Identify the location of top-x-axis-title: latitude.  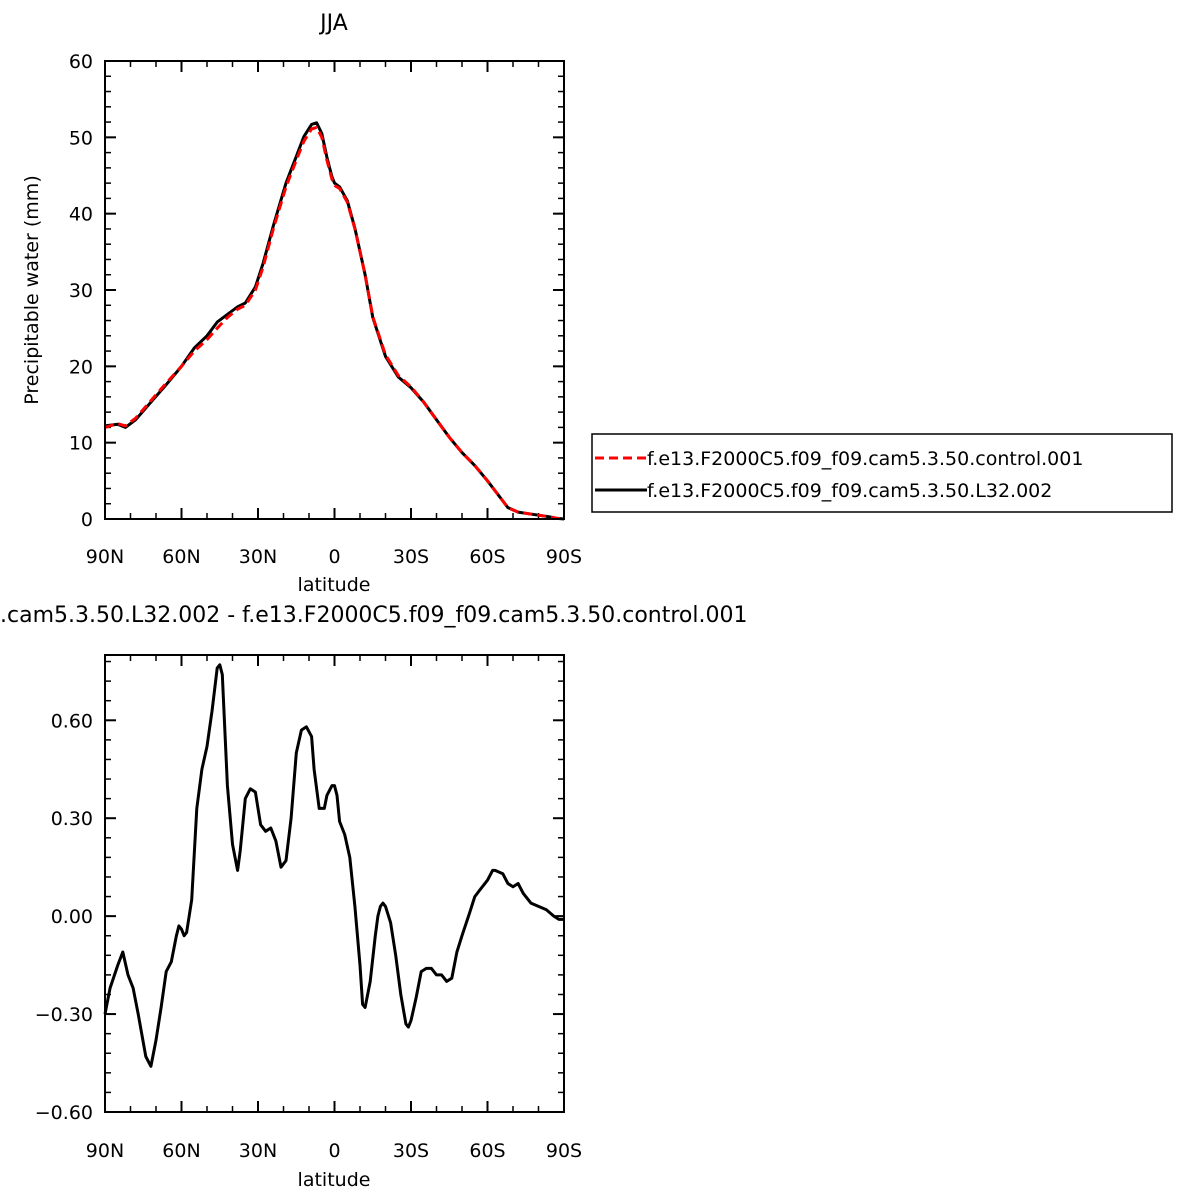
(334, 585).